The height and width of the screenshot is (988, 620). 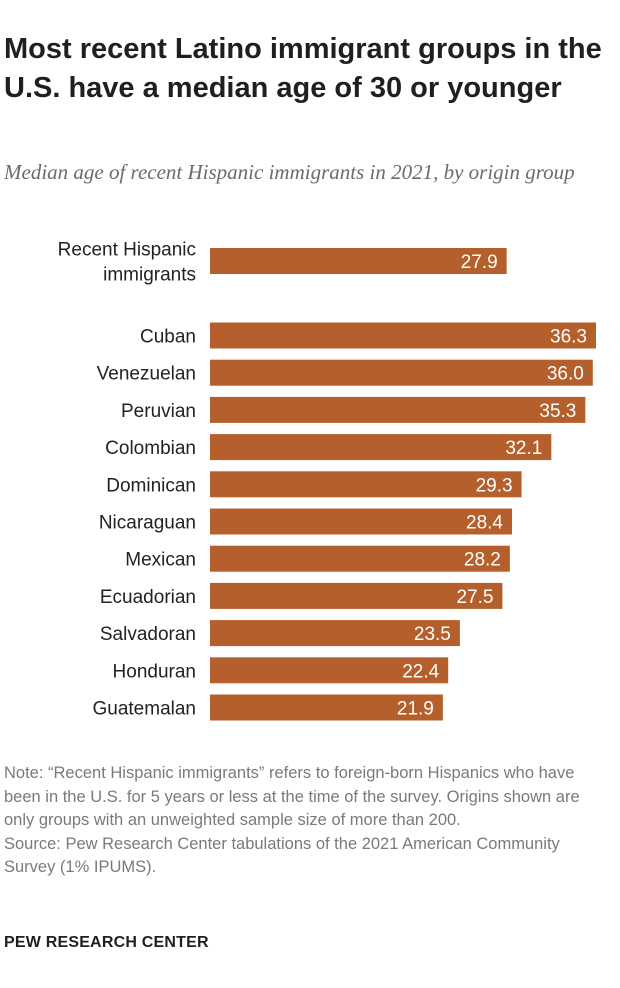 What do you see at coordinates (420, 671) in the screenshot?
I see `value-label-honduran: 22.4` at bounding box center [420, 671].